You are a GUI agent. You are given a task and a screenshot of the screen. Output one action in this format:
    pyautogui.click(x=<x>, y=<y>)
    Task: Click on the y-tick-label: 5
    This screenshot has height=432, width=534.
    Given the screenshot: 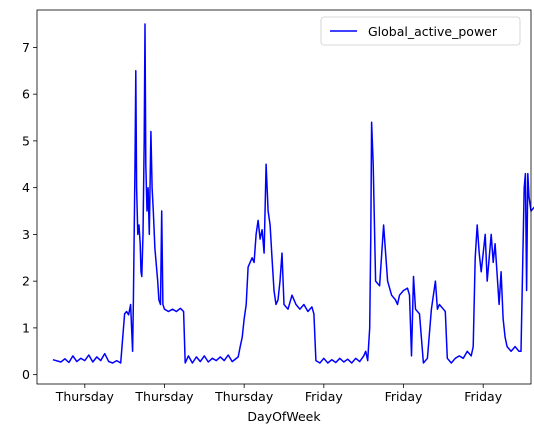 What is the action you would take?
    pyautogui.click(x=26, y=140)
    